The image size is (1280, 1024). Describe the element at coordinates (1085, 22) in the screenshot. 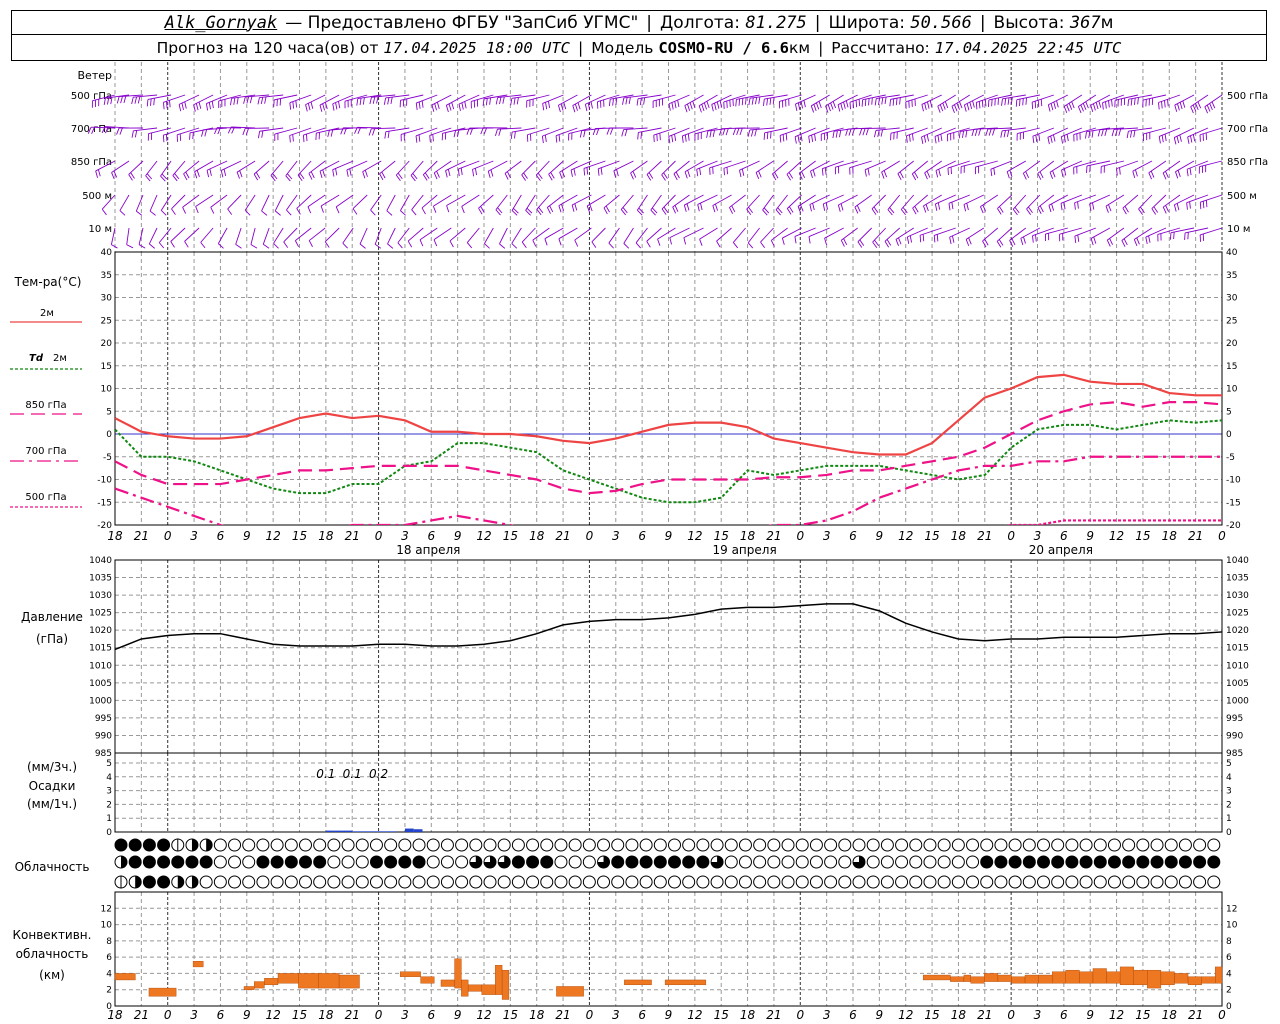

I see `alt-value: 367` at that location.